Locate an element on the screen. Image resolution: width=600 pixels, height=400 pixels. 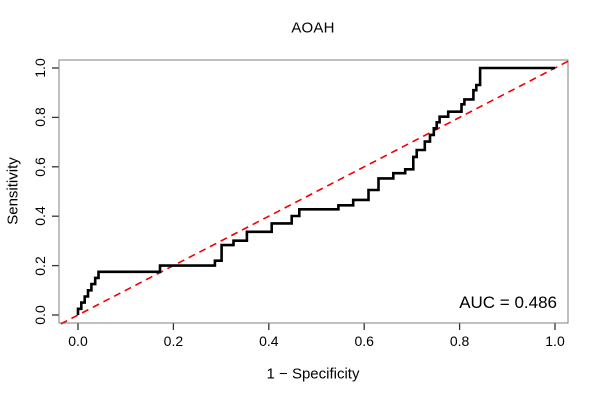
chart-title: AOAH is located at coordinates (313, 28).